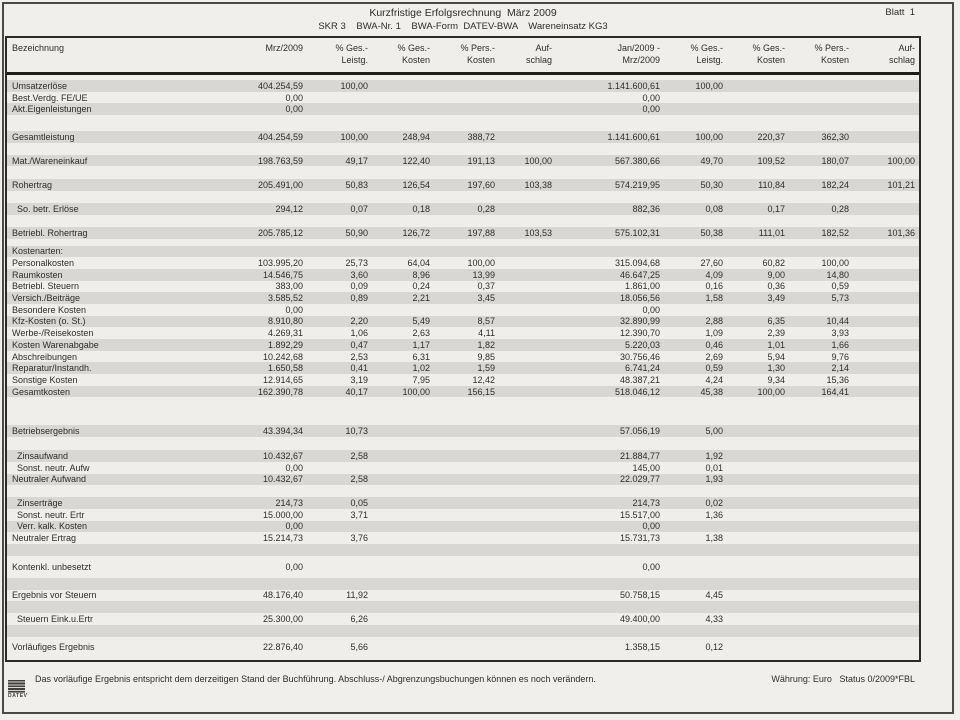  I want to click on cell: 3,60, so click(359, 274).